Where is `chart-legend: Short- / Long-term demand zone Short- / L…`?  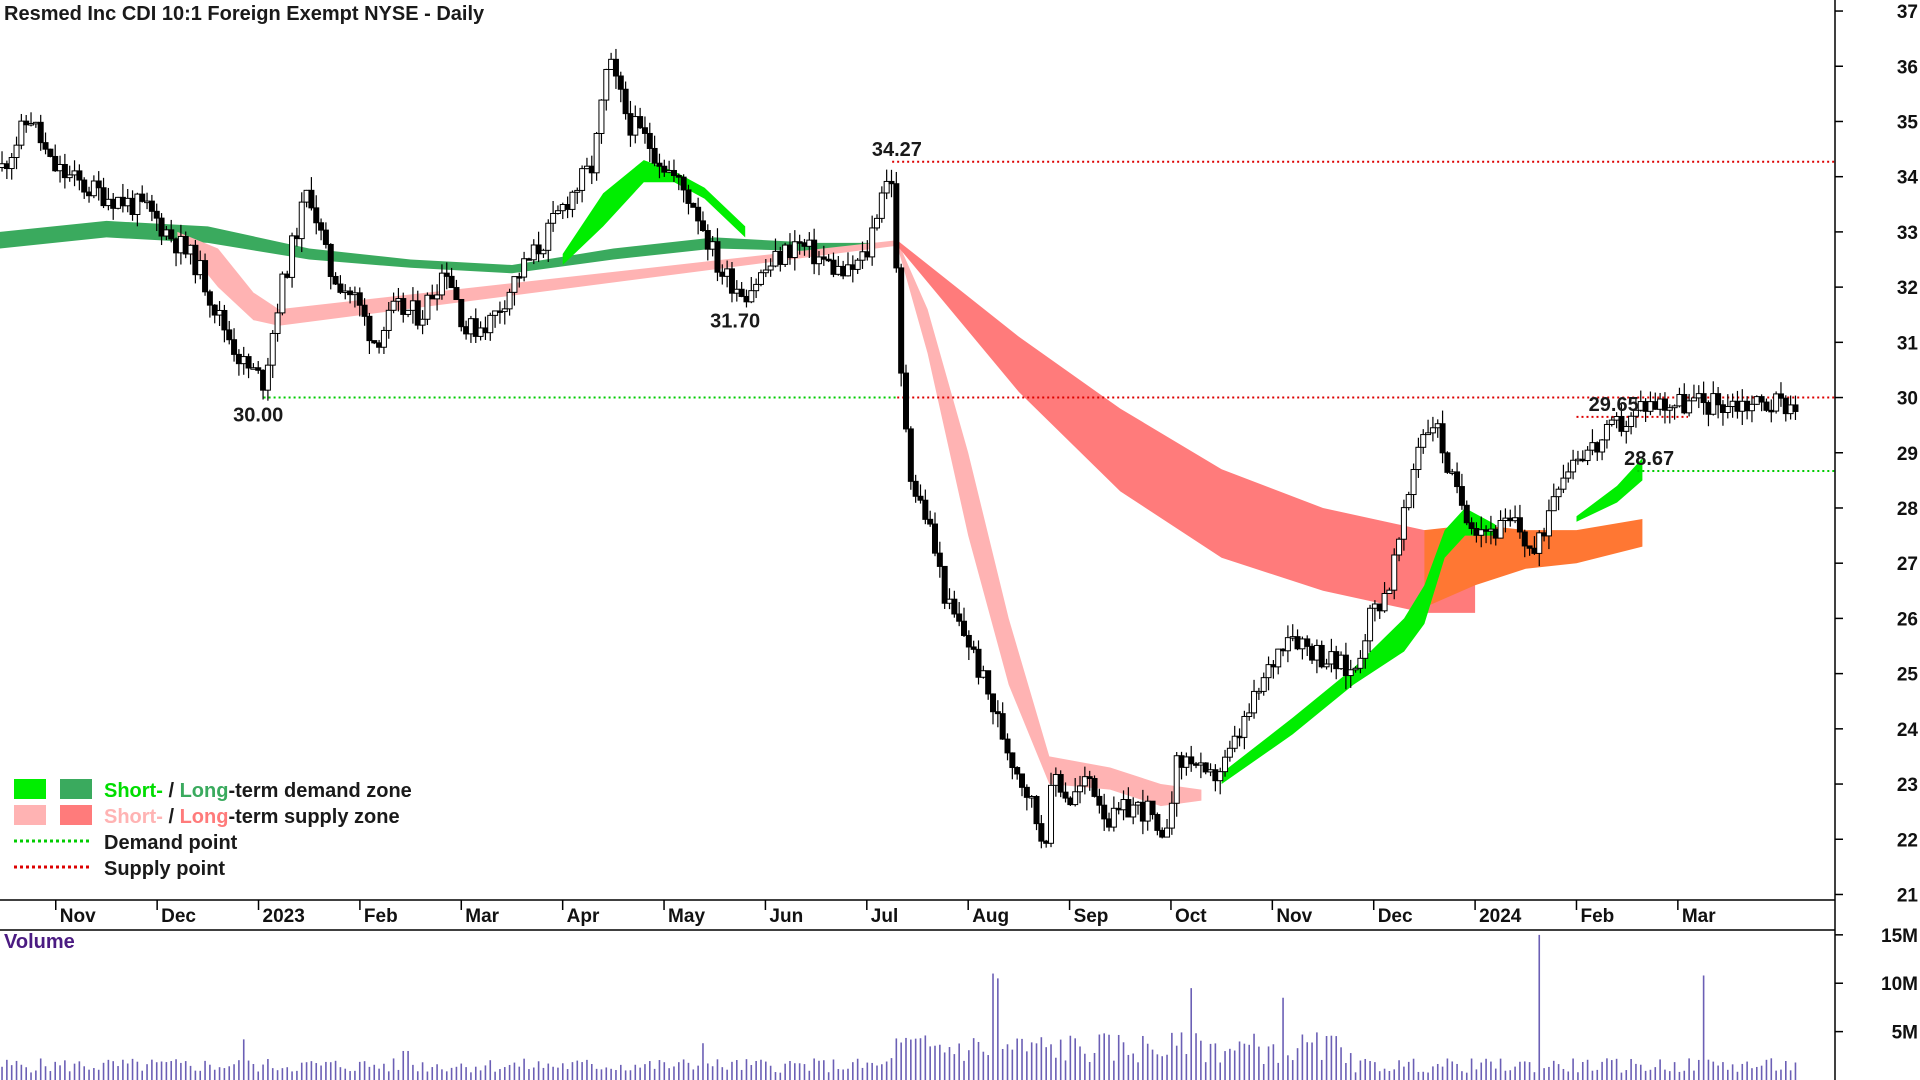 chart-legend: Short- / Long-term demand zone Short- / L… is located at coordinates (213, 829).